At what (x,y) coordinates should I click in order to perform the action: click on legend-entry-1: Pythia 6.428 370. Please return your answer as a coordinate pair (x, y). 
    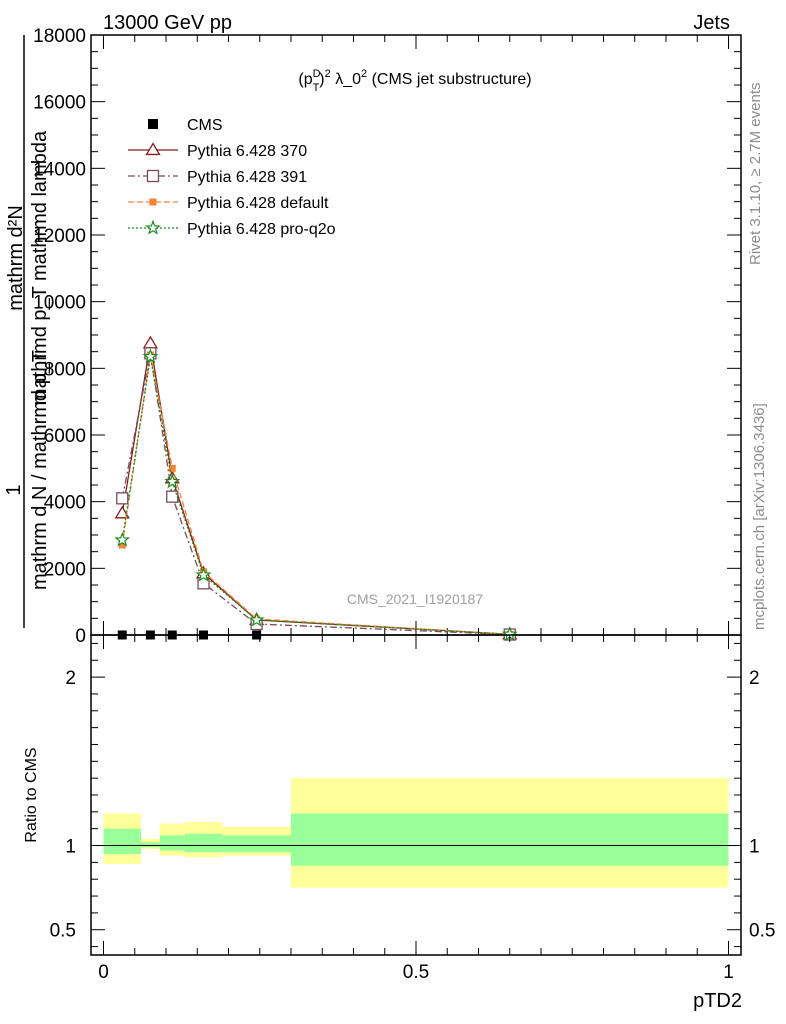
    Looking at the image, I should click on (217, 151).